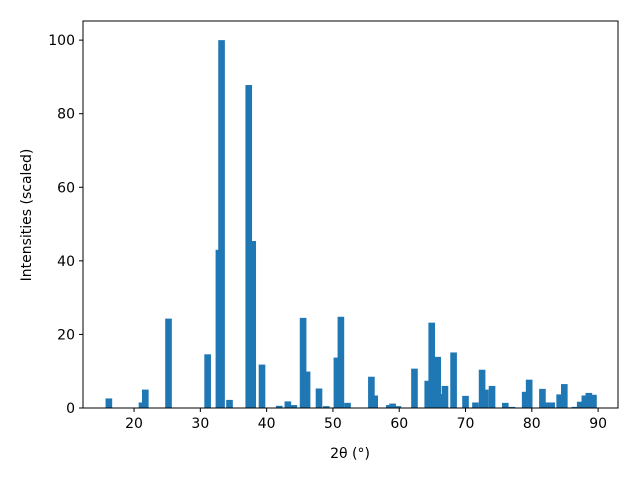  I want to click on x-tick-label: 60, so click(399, 424).